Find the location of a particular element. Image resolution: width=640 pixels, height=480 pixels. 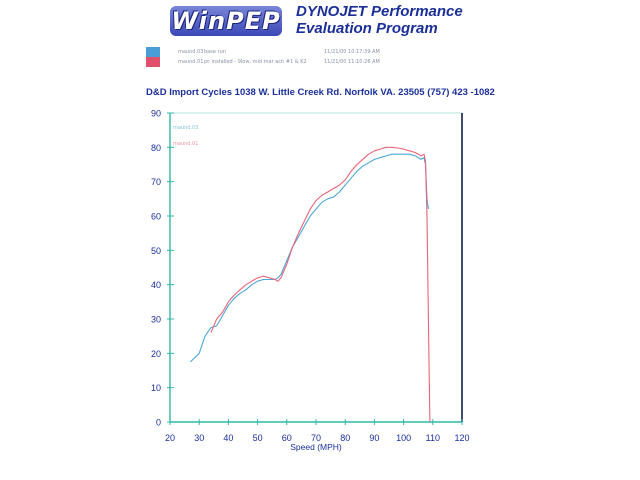

legend-desc-1: base run is located at coordinates (215, 52).